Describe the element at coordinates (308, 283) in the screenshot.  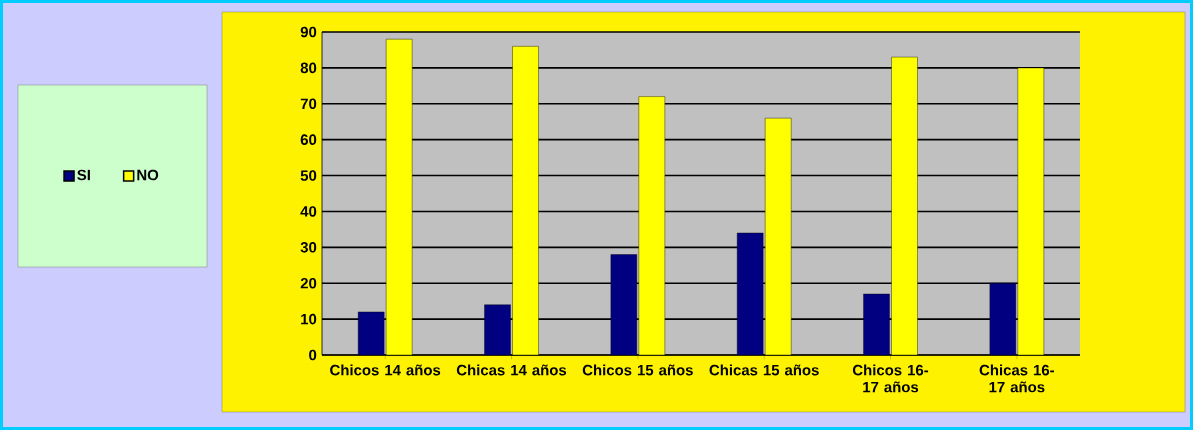
I see `y-tick-label: 20` at that location.